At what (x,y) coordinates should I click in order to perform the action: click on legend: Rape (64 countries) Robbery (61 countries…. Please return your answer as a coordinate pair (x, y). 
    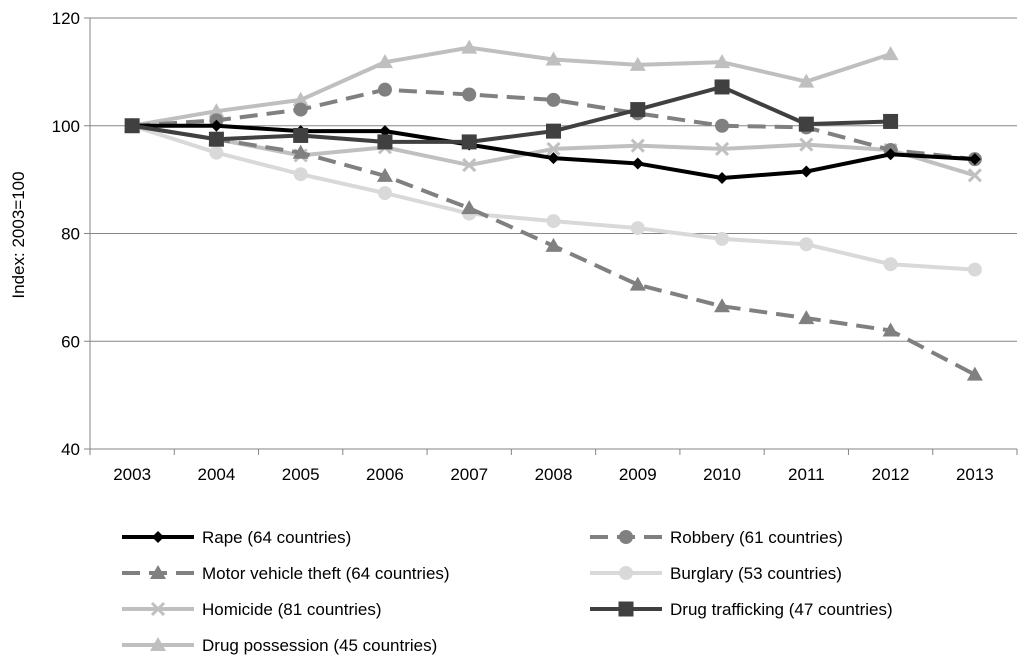
    Looking at the image, I should click on (507, 591).